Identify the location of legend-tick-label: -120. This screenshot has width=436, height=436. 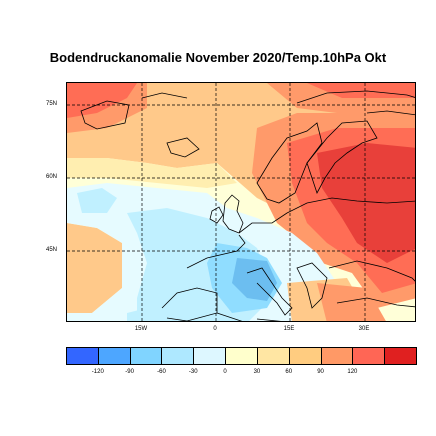
(97, 372).